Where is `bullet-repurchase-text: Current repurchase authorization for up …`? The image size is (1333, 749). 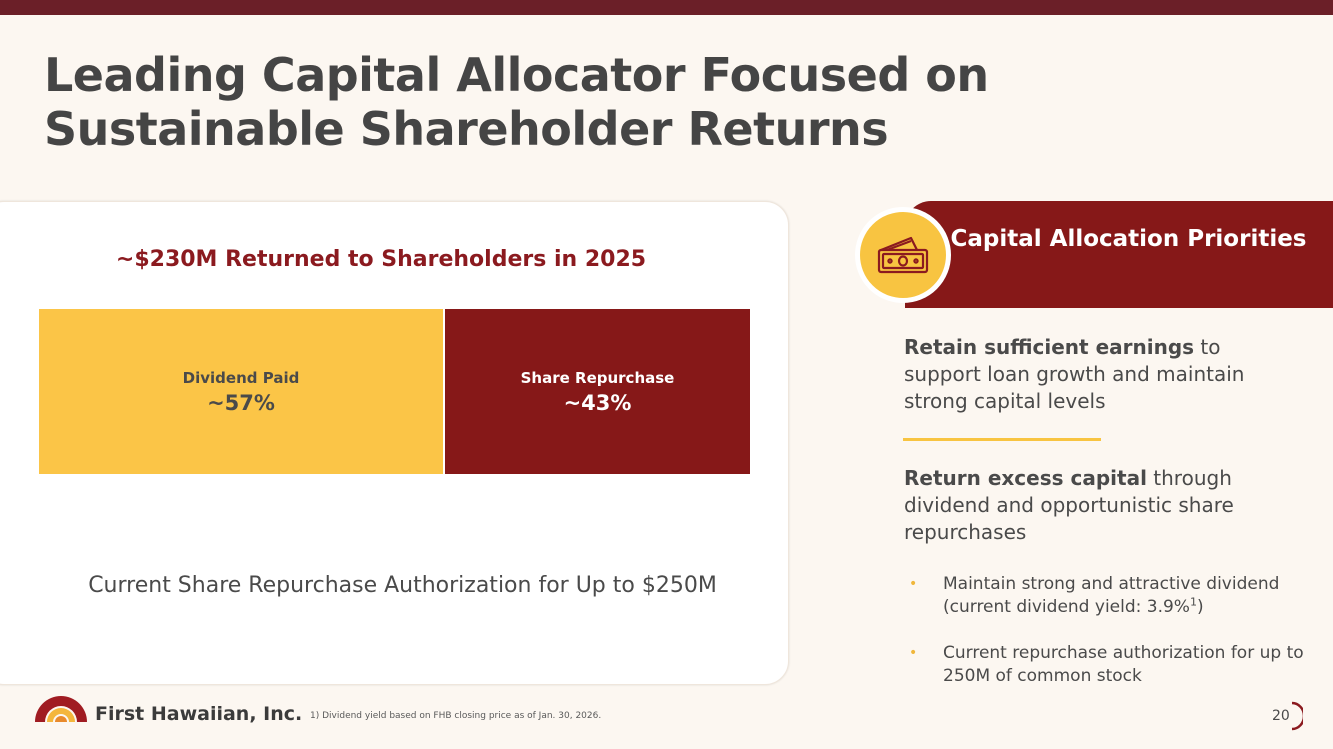
bullet-repurchase-text: Current repurchase authorization for up … is located at coordinates (1123, 664).